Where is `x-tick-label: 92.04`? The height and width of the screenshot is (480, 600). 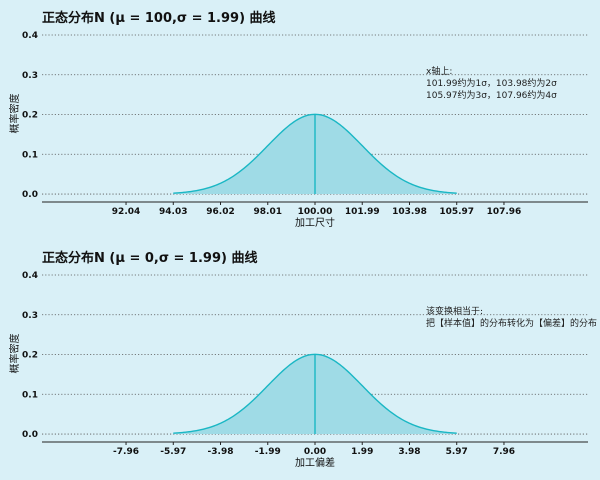 x-tick-label: 92.04 is located at coordinates (126, 212).